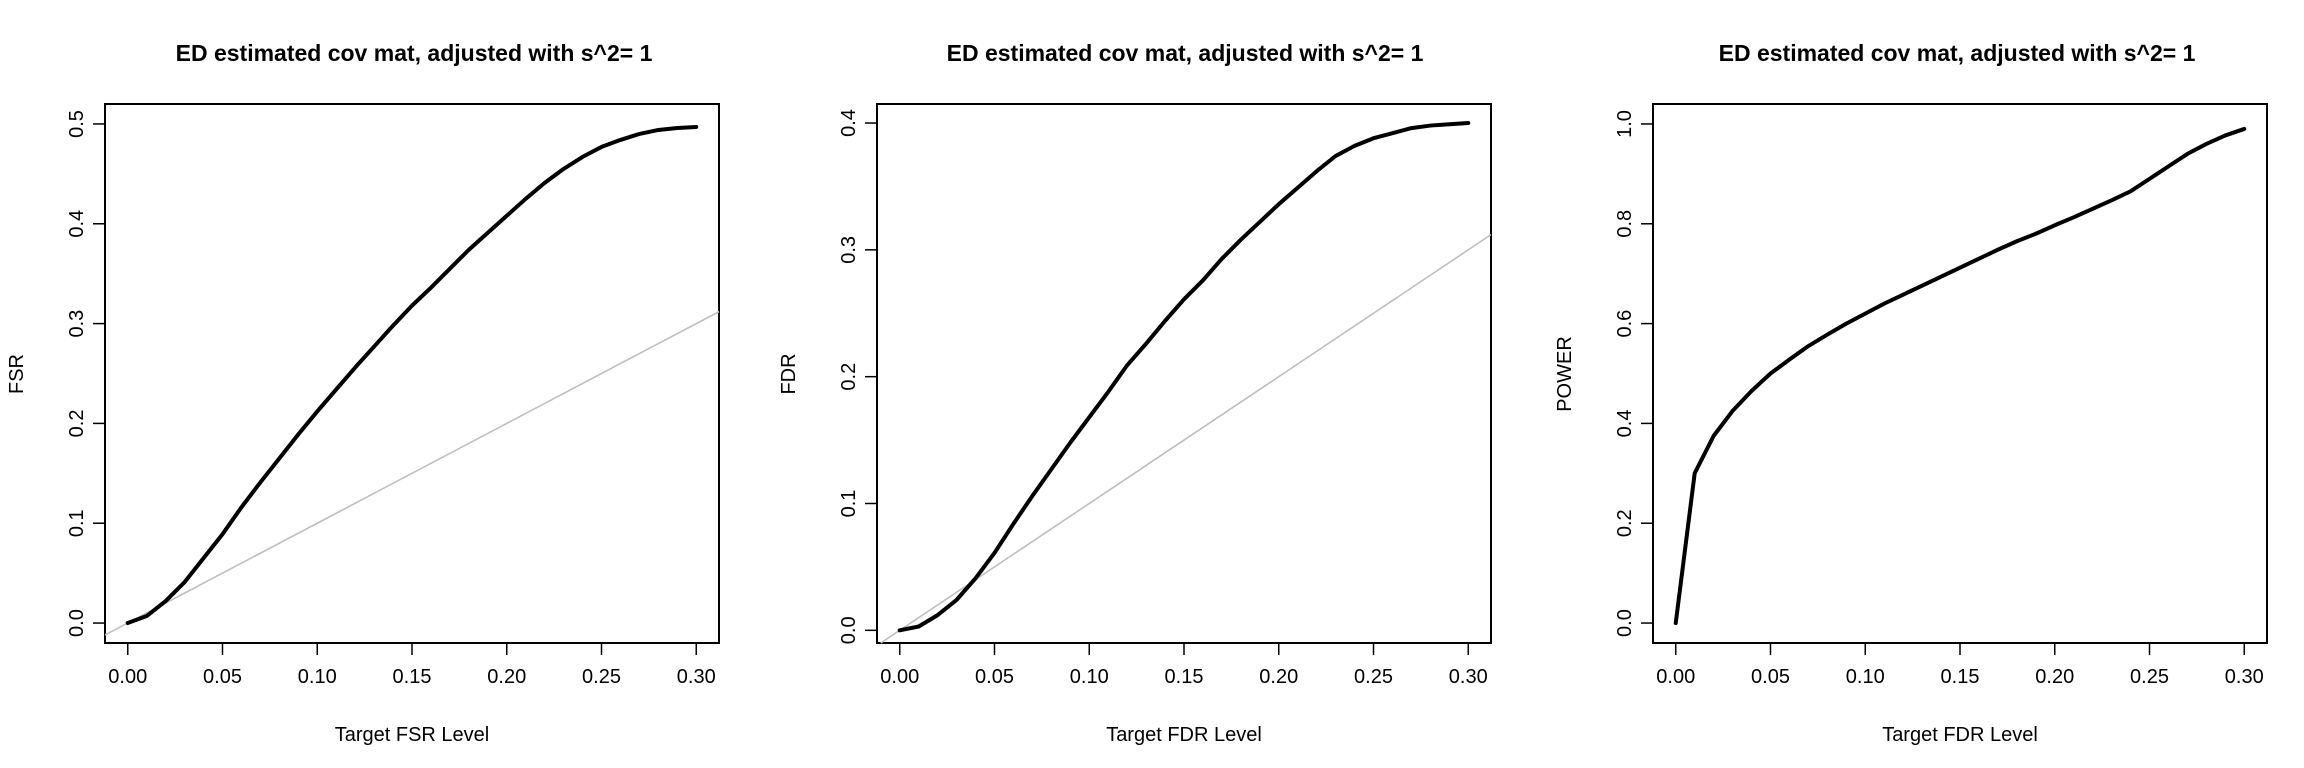  What do you see at coordinates (789, 373) in the screenshot?
I see `y-axis-label: FDR` at bounding box center [789, 373].